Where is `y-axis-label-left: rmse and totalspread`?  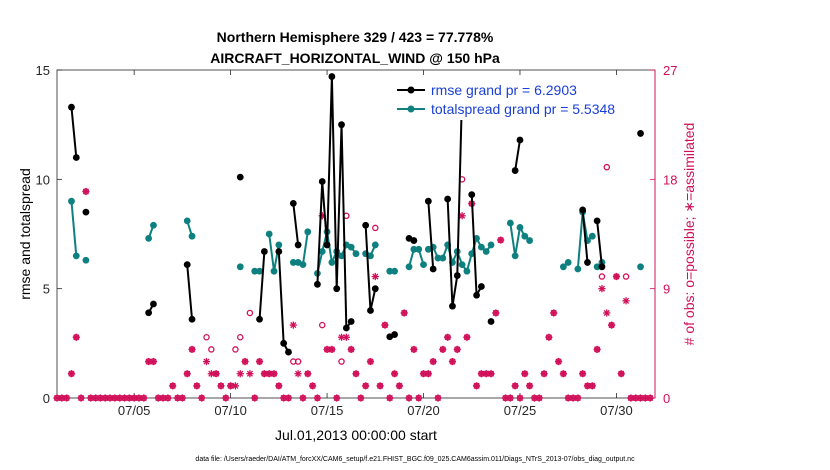 y-axis-label-left: rmse and totalspread is located at coordinates (25, 234).